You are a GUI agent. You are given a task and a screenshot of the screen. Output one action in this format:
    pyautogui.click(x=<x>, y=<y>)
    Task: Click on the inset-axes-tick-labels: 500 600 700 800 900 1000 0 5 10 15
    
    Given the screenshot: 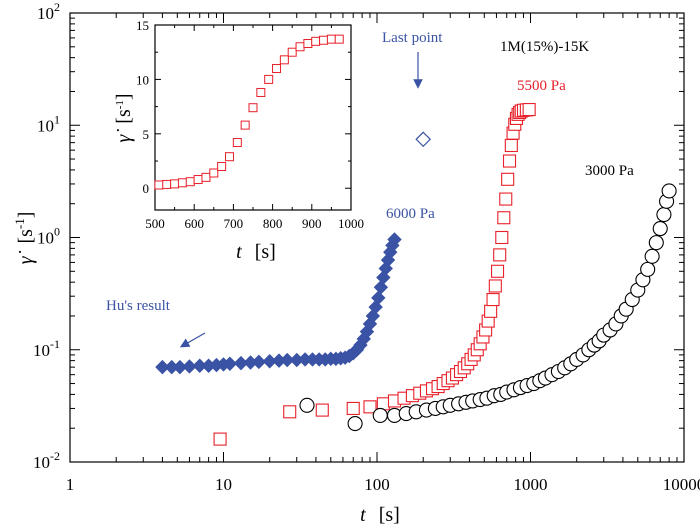 What is the action you would take?
    pyautogui.click(x=250, y=124)
    